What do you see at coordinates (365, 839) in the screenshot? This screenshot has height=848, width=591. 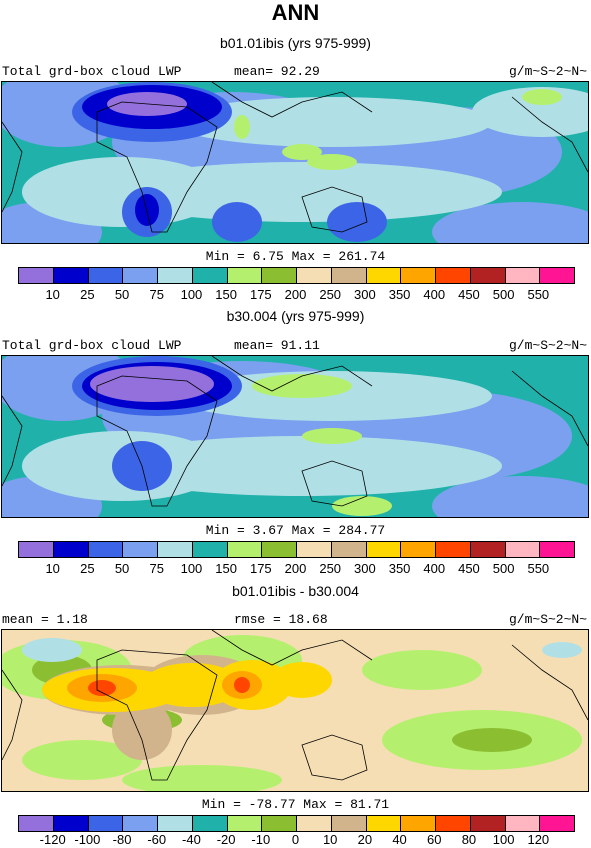 I see `colorbar-tick-label: 20` at bounding box center [365, 839].